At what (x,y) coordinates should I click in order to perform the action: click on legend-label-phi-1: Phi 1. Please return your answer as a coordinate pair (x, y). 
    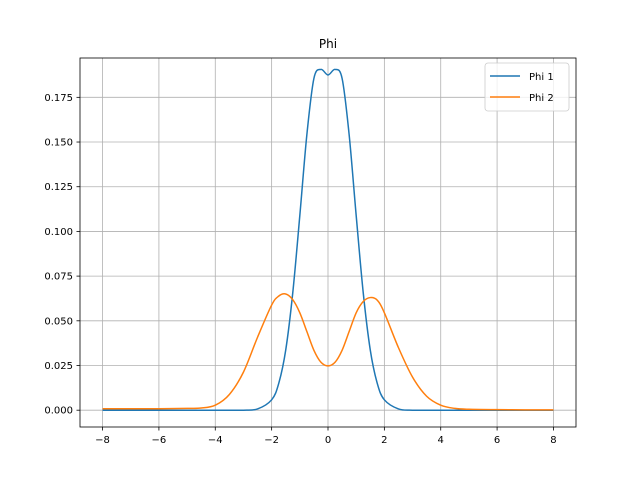
    Looking at the image, I should click on (541, 77).